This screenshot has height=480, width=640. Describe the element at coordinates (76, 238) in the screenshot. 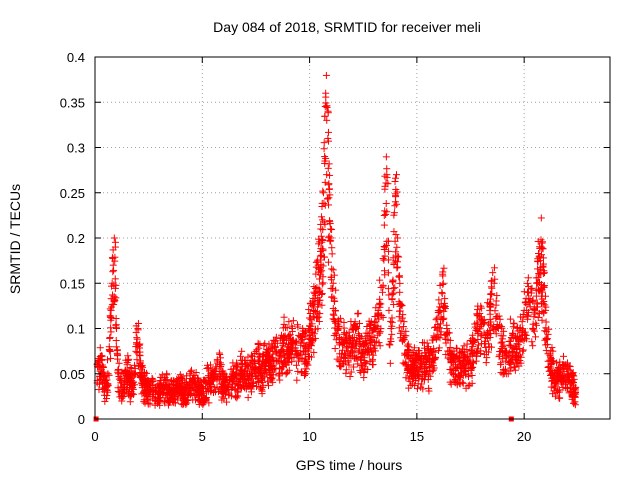

I see `y-tick-label: 0.2` at that location.